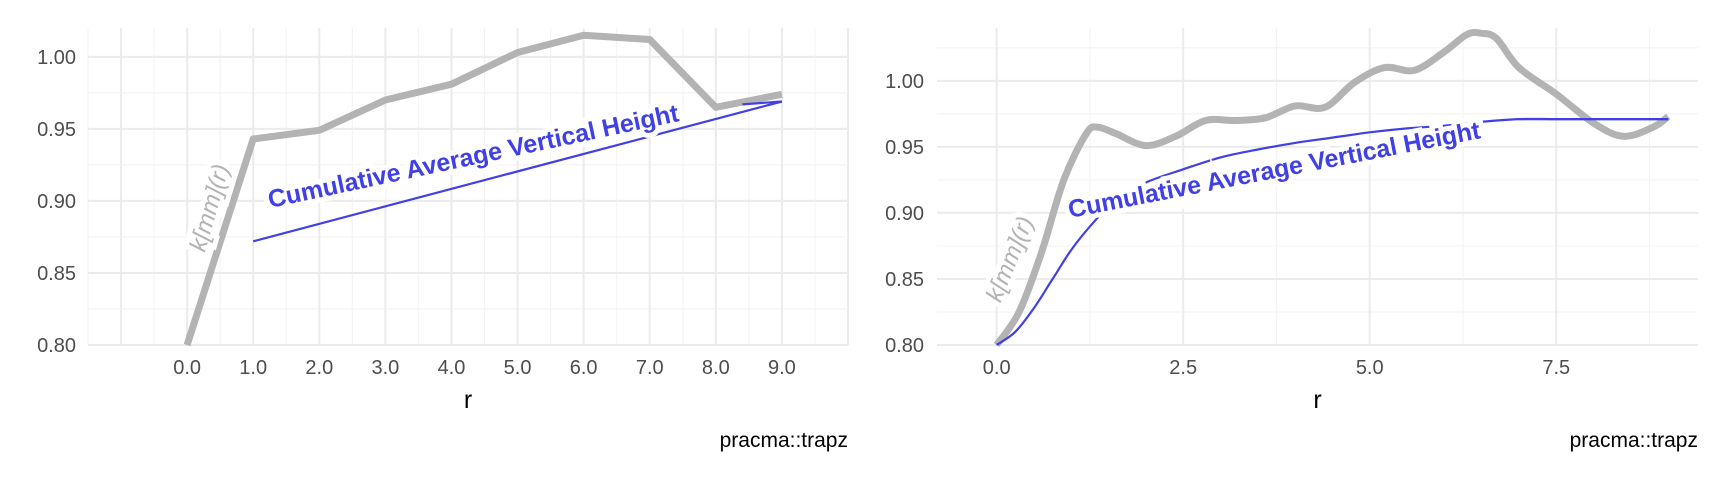 Image resolution: width=1728 pixels, height=480 pixels. I want to click on x-tick-label: 1.0, so click(253, 368).